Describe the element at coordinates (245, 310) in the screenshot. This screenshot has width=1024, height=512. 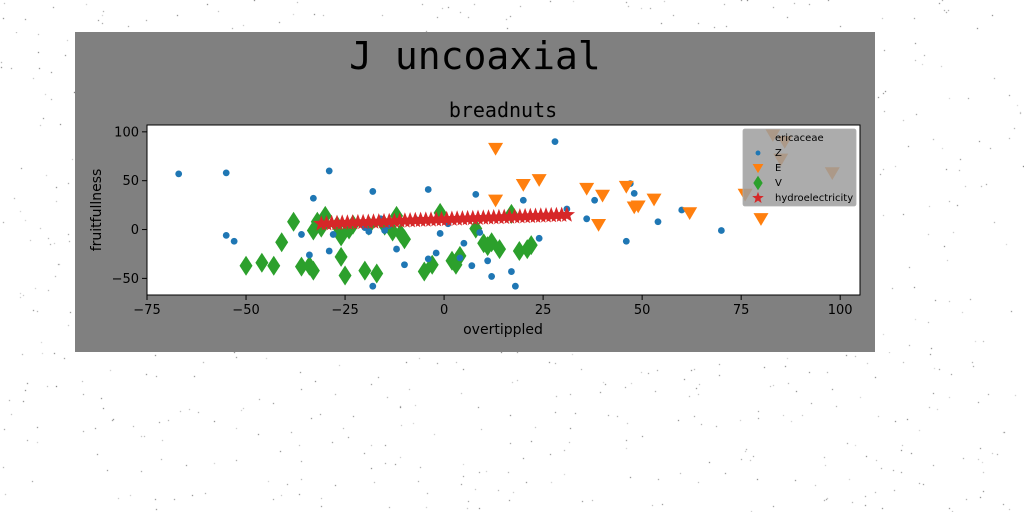
I see `x-tick-label: −50` at that location.